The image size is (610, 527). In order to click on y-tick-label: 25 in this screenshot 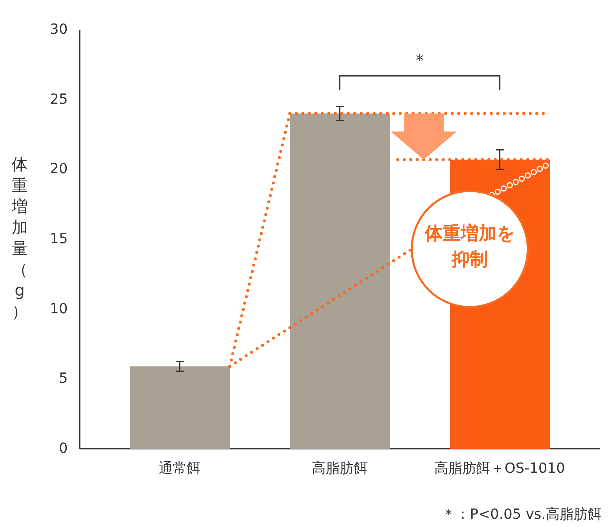, I will do `click(59, 100)`.